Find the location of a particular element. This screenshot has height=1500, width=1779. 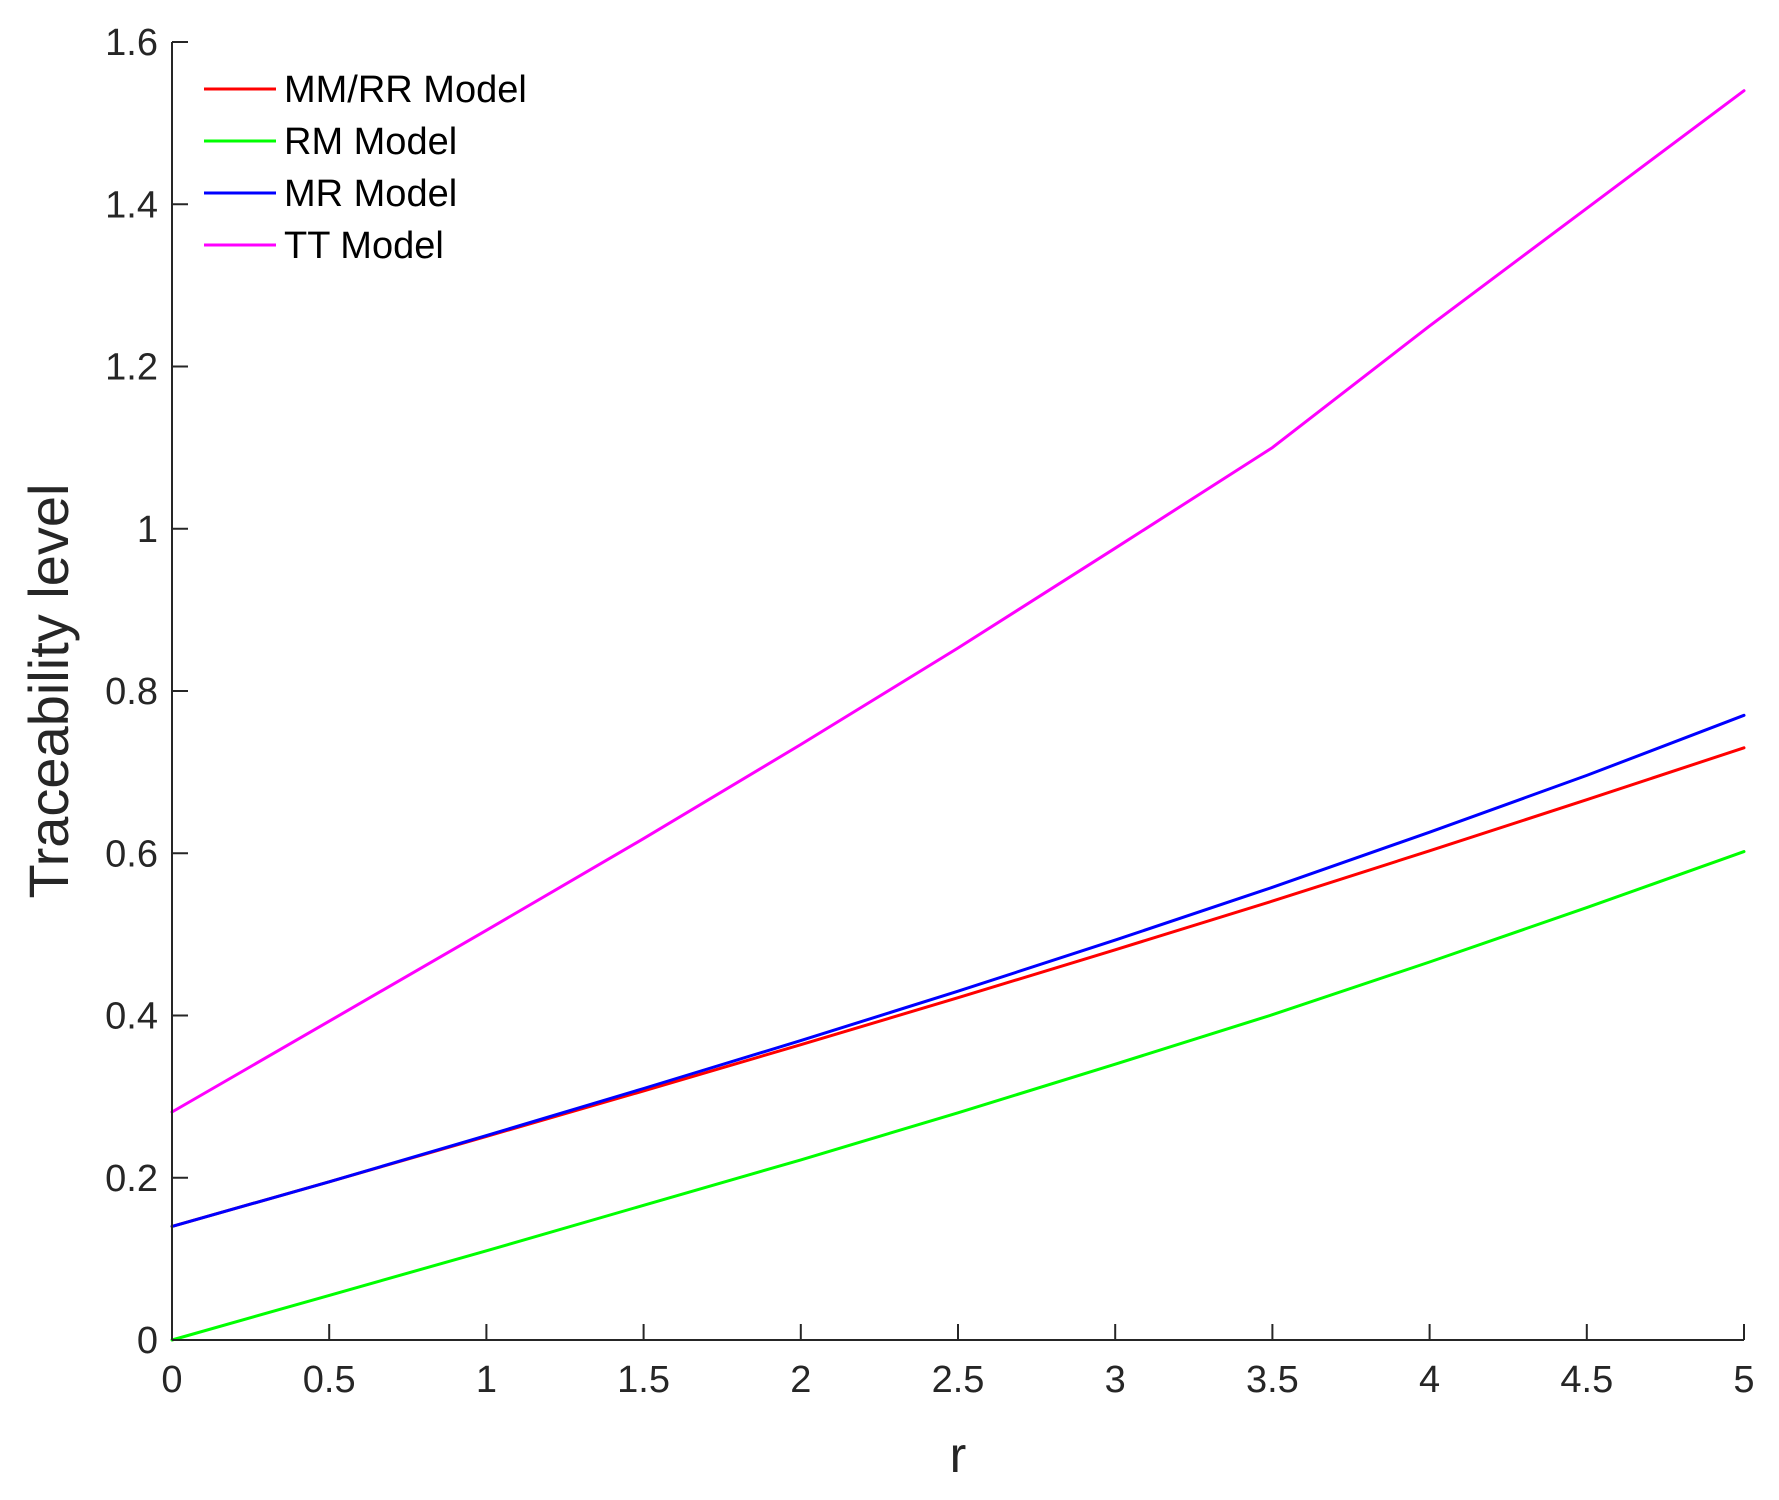

x-tick-label: 0.5 is located at coordinates (329, 1380).